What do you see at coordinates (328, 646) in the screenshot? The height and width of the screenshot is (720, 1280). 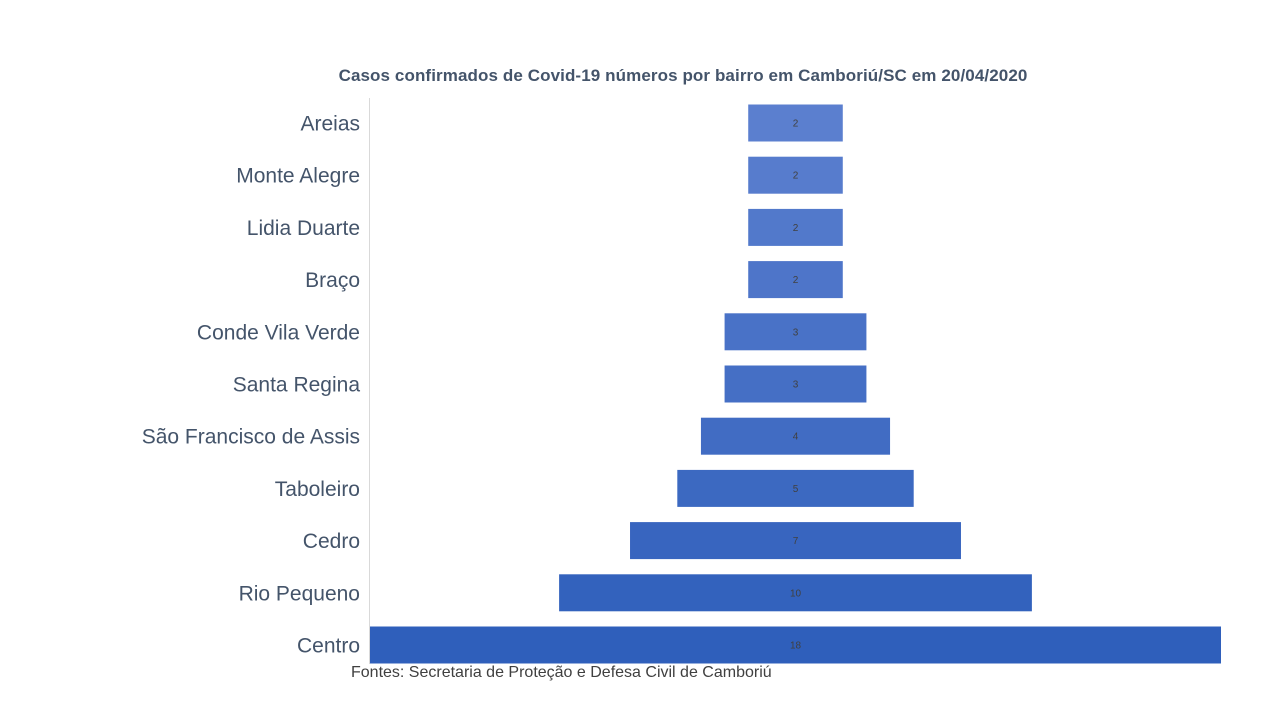 I see `category-label: Centro` at bounding box center [328, 646].